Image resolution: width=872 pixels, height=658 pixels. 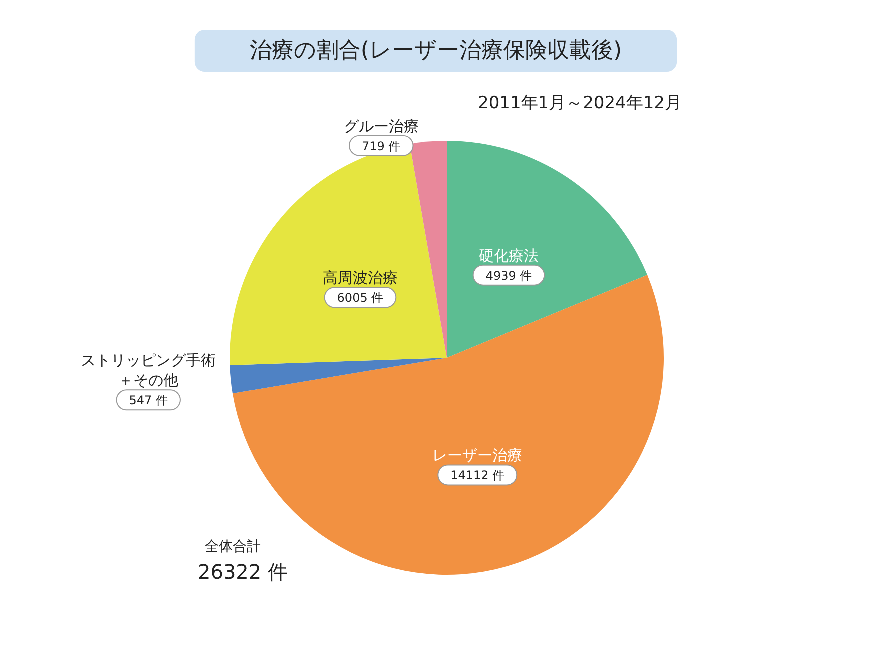 I want to click on data-label: 547 件, so click(x=148, y=401).